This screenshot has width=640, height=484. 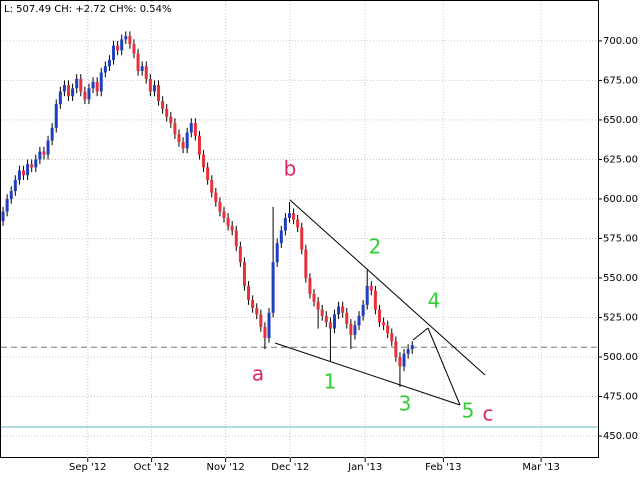 I want to click on y-tick-label: 700.00, so click(x=620, y=41).